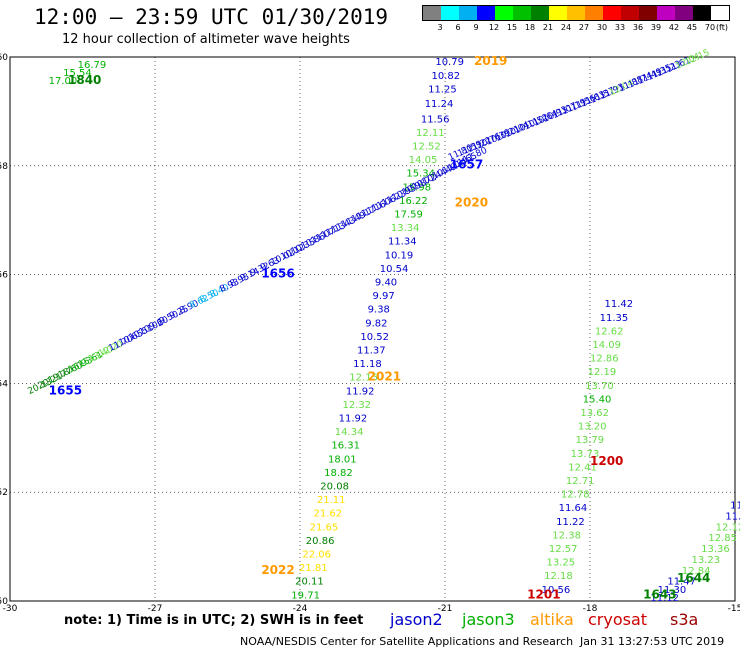  What do you see at coordinates (309, 582) in the screenshot?
I see `swh-value: 20.11` at bounding box center [309, 582].